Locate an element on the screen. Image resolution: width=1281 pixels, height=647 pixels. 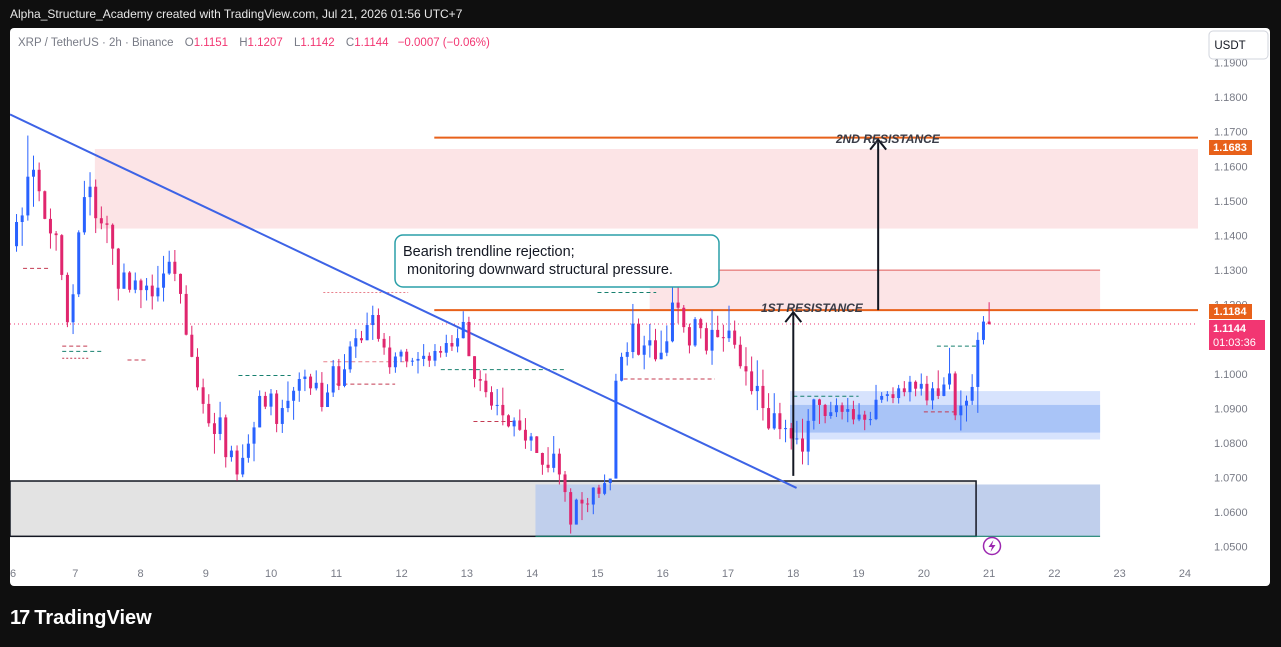
support-box-outline is located at coordinates (493, 509).